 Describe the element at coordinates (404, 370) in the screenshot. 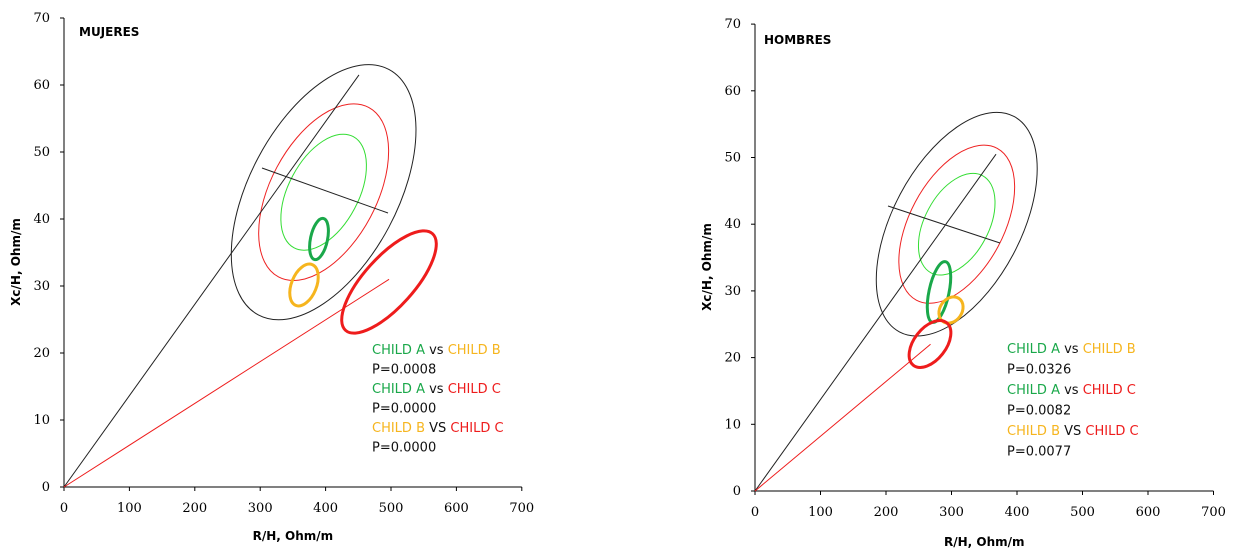

I see `p-value-label: P=0.0008` at that location.